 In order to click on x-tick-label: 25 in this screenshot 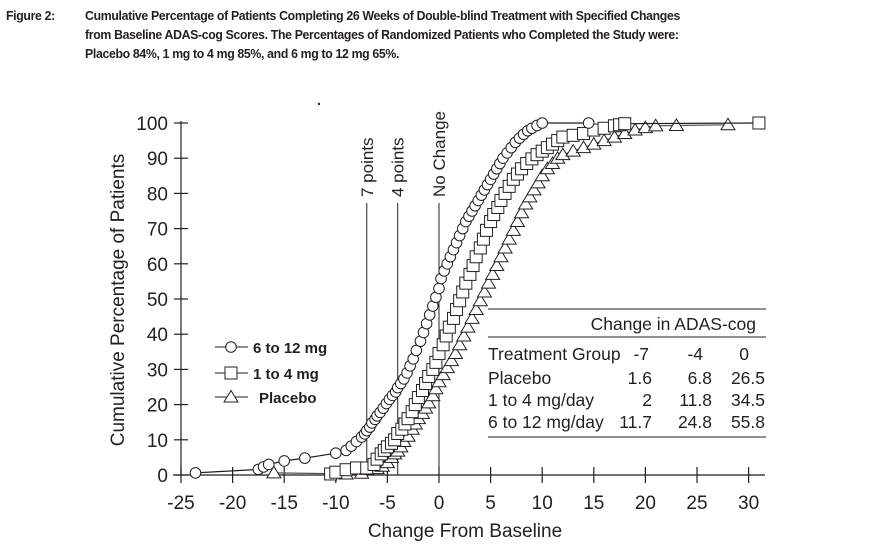, I will do `click(696, 503)`.